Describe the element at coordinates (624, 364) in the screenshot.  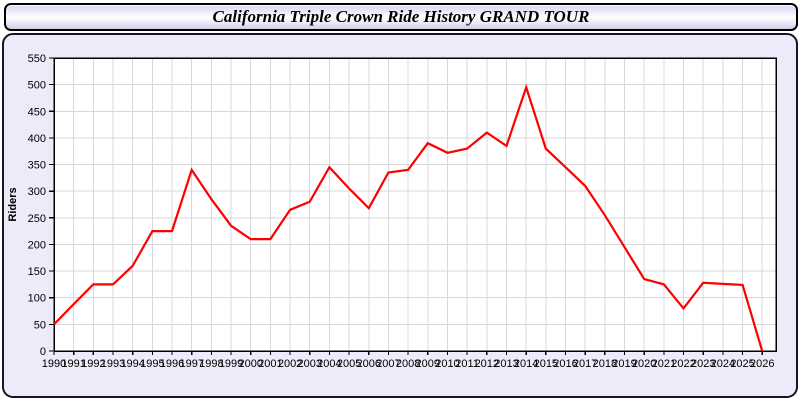
I see `x-tick-label: 2019` at that location.